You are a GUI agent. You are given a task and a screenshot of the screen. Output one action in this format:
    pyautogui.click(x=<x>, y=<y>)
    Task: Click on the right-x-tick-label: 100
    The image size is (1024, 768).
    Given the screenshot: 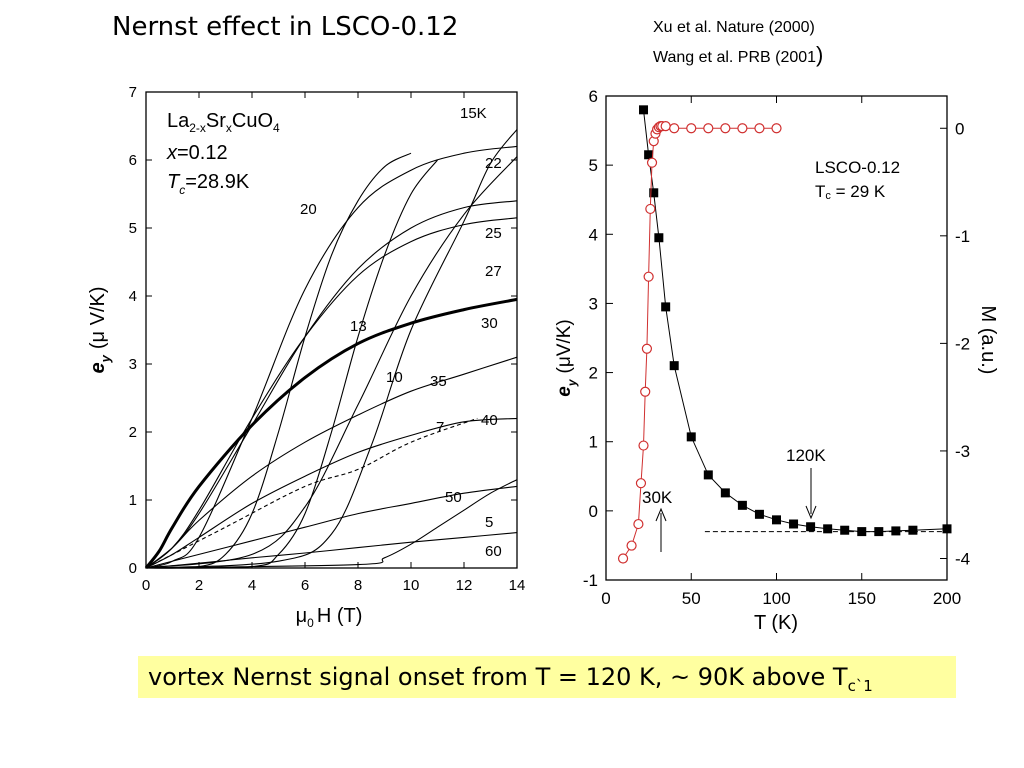 What is the action you would take?
    pyautogui.click(x=776, y=598)
    